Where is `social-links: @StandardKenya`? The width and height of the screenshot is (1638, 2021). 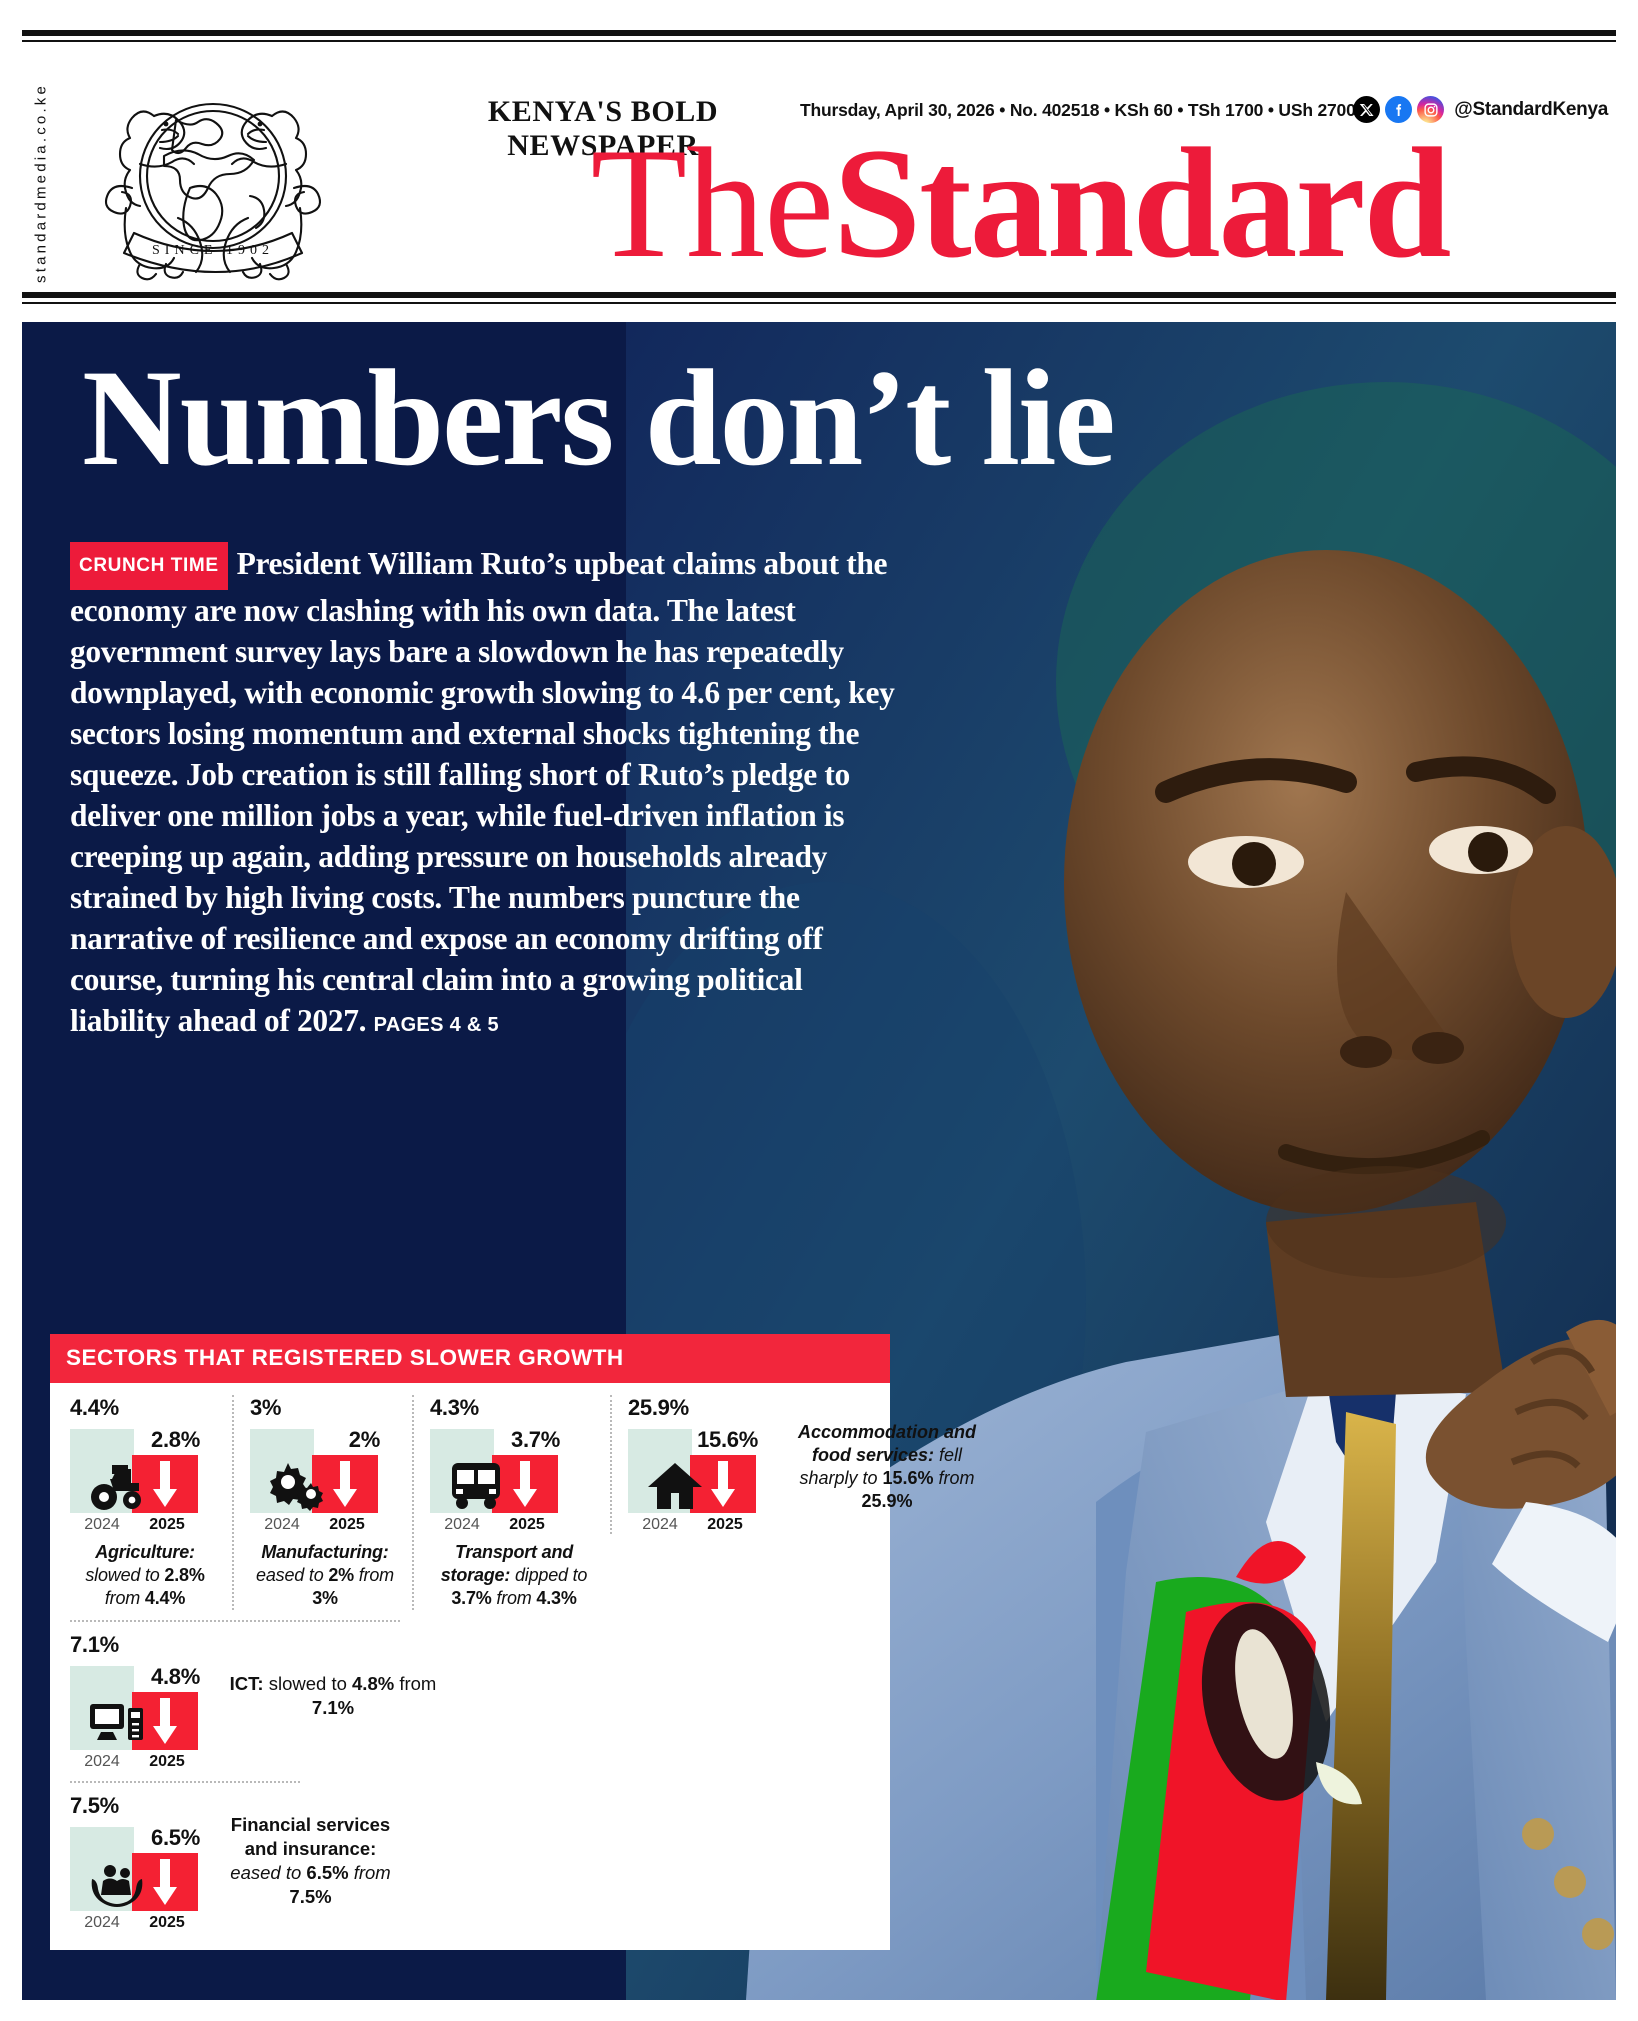 social-links: @StandardKenya is located at coordinates (1480, 109).